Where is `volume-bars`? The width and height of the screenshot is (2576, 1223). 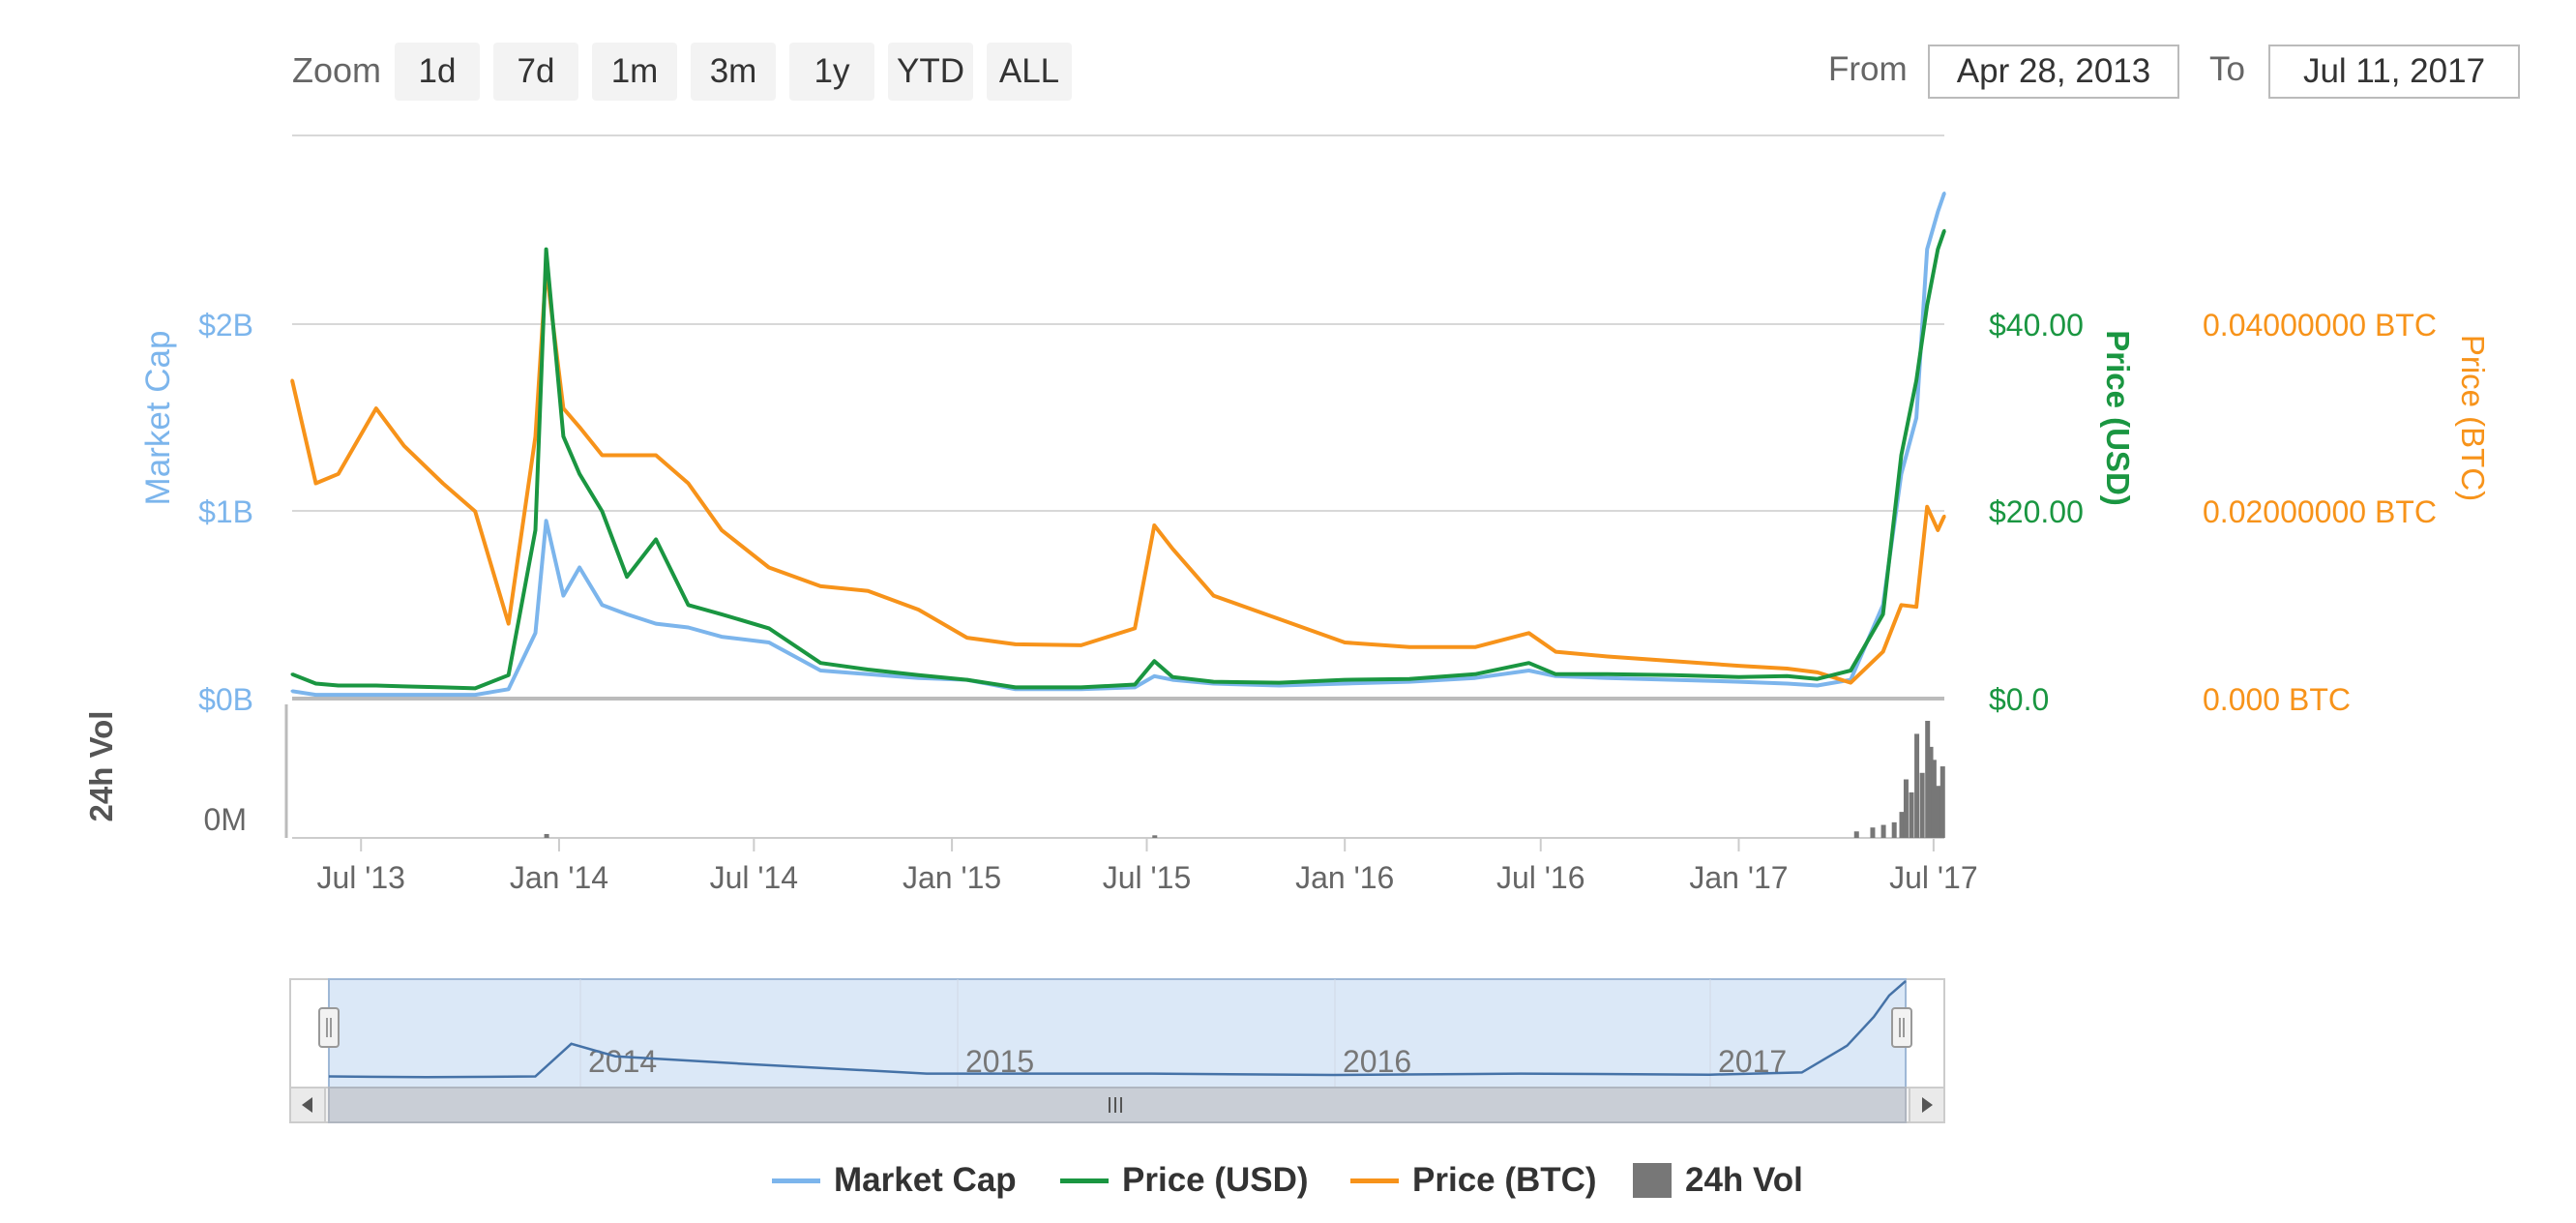
volume-bars is located at coordinates (1244, 780).